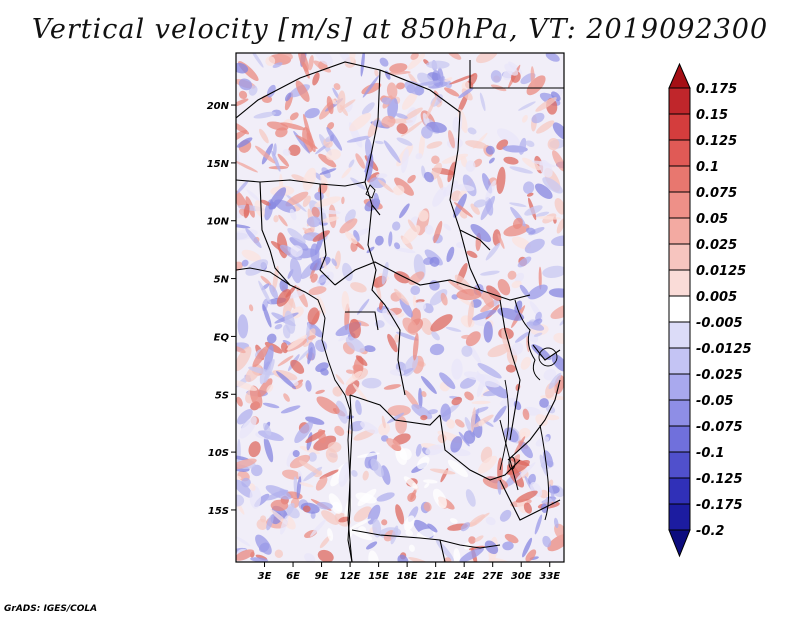 The height and width of the screenshot is (618, 800). What do you see at coordinates (218, 106) in the screenshot?
I see `lat-tick-label: 20N` at bounding box center [218, 106].